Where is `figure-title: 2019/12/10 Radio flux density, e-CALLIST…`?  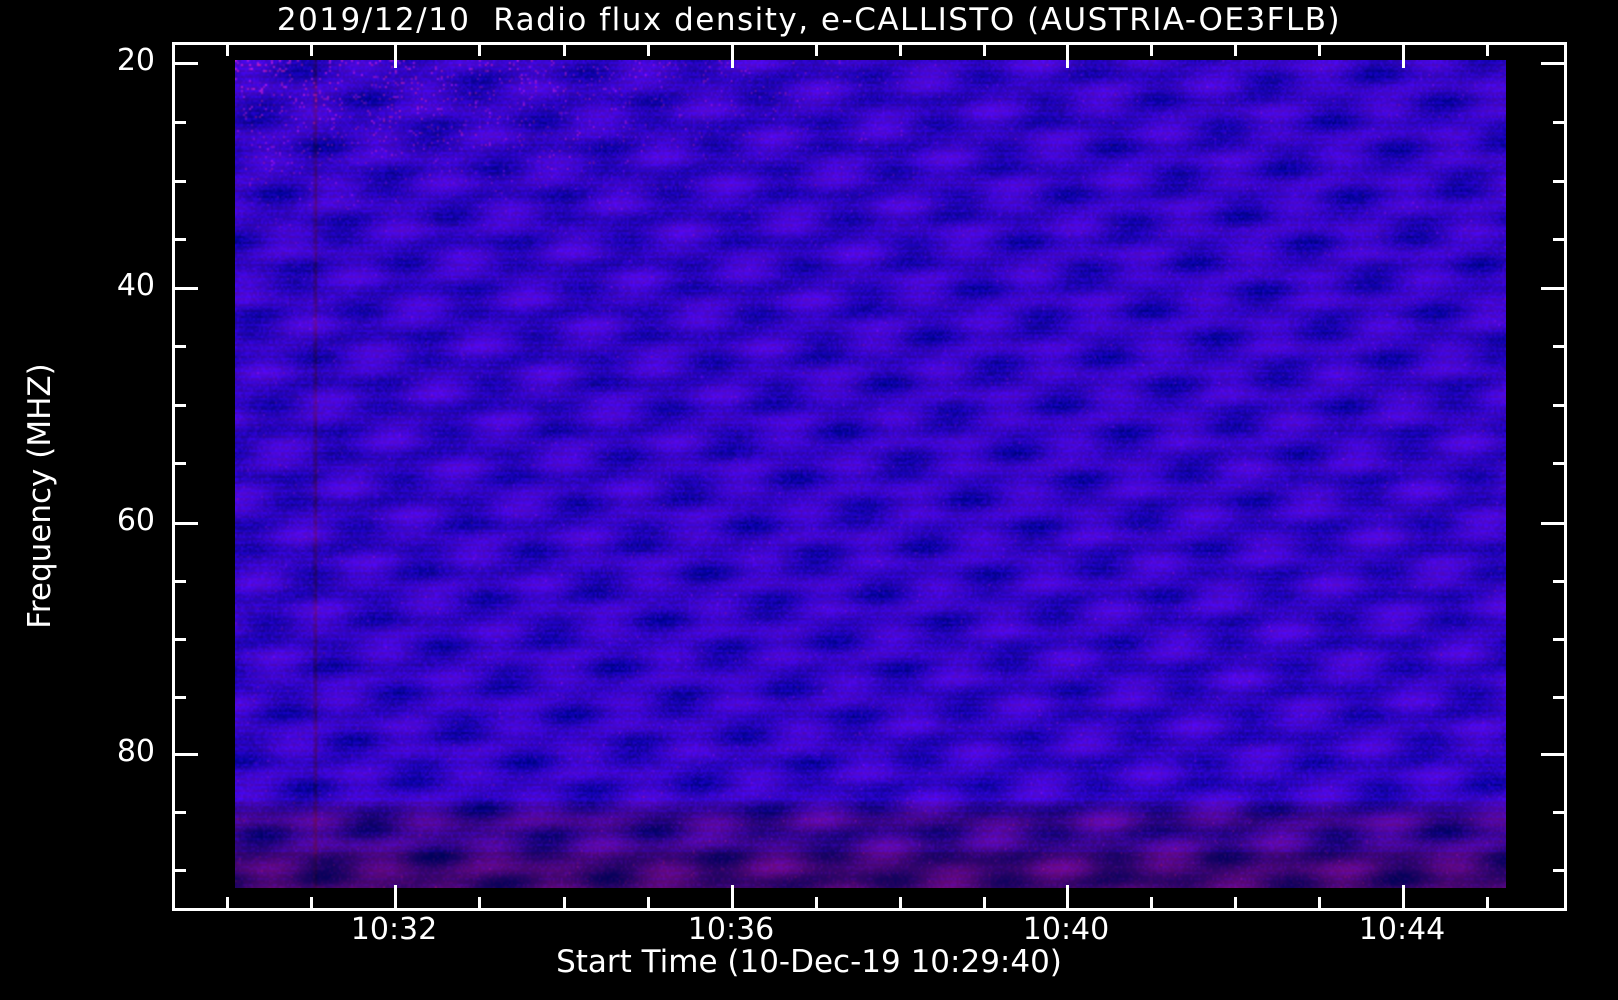 figure-title: 2019/12/10 Radio flux density, e-CALLIST… is located at coordinates (809, 20).